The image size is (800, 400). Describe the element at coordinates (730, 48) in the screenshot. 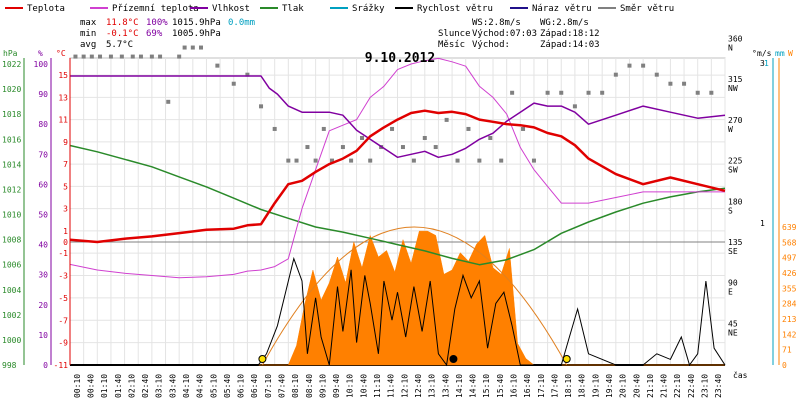

I see `dir-tick-label: N` at that location.